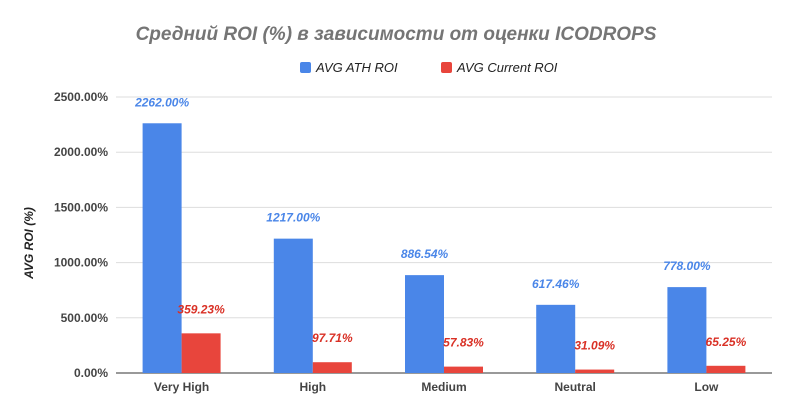  What do you see at coordinates (85, 318) in the screenshot?
I see `y-tick-label: 500.00%` at bounding box center [85, 318].